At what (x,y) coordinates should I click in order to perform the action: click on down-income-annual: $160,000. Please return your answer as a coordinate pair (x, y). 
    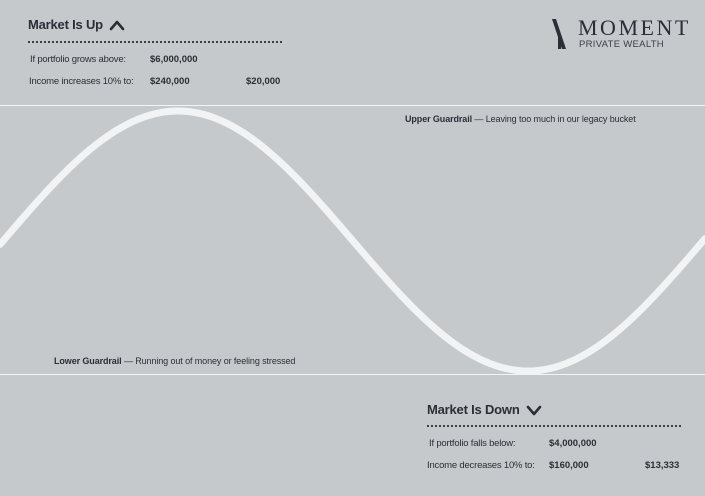
    Looking at the image, I should click on (569, 465).